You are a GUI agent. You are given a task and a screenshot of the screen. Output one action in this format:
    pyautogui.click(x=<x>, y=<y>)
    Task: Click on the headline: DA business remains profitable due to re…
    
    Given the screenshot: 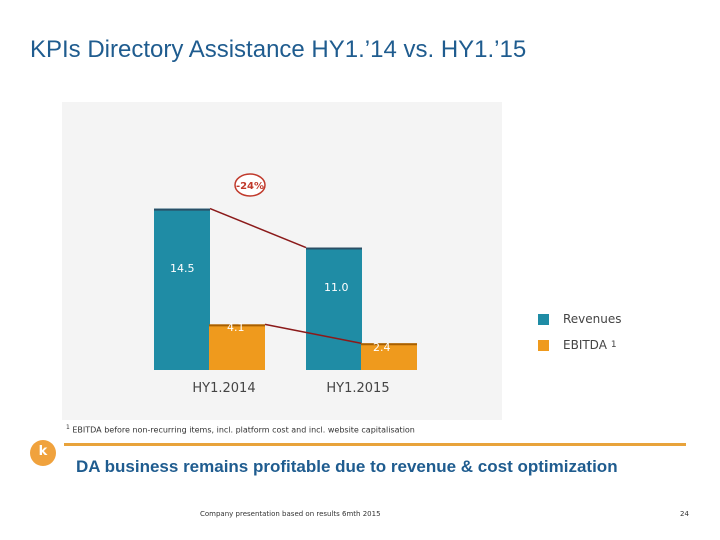 What is the action you would take?
    pyautogui.click(x=347, y=466)
    